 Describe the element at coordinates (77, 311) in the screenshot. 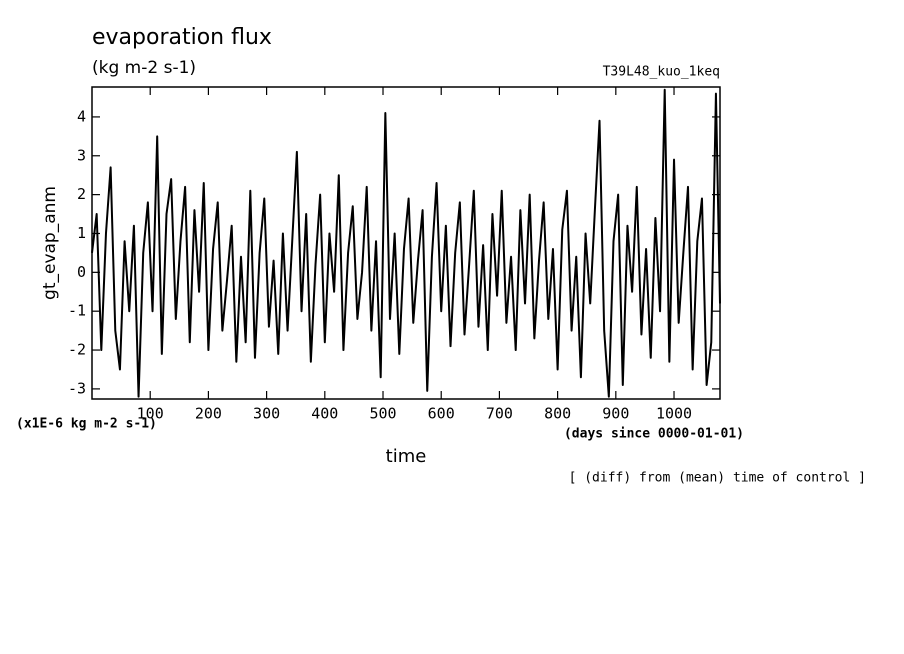

I see `y-tick-label: -1` at that location.